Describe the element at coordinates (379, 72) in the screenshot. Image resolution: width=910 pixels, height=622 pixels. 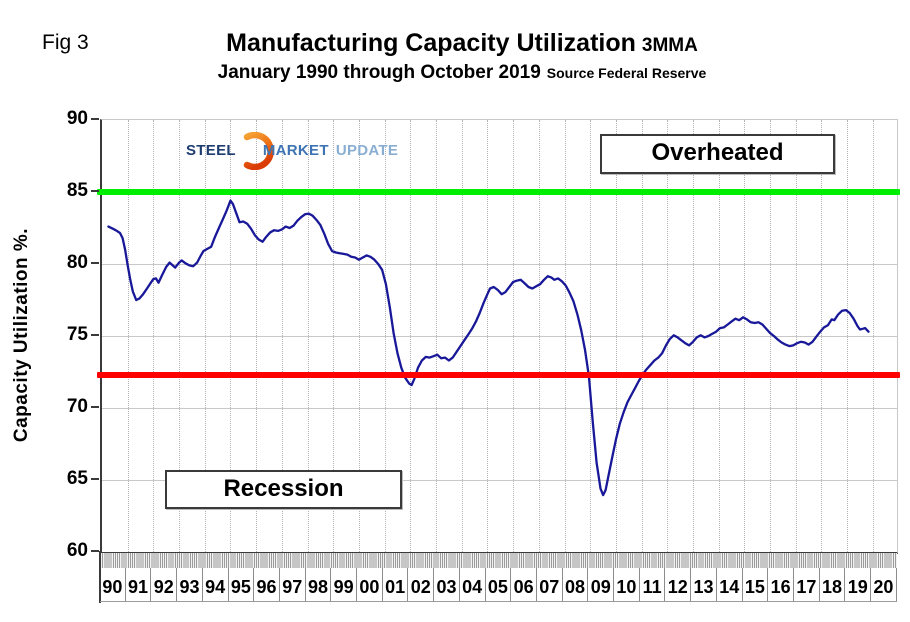
I see `chart-subtitle-range: January 1990 through October 2019` at that location.